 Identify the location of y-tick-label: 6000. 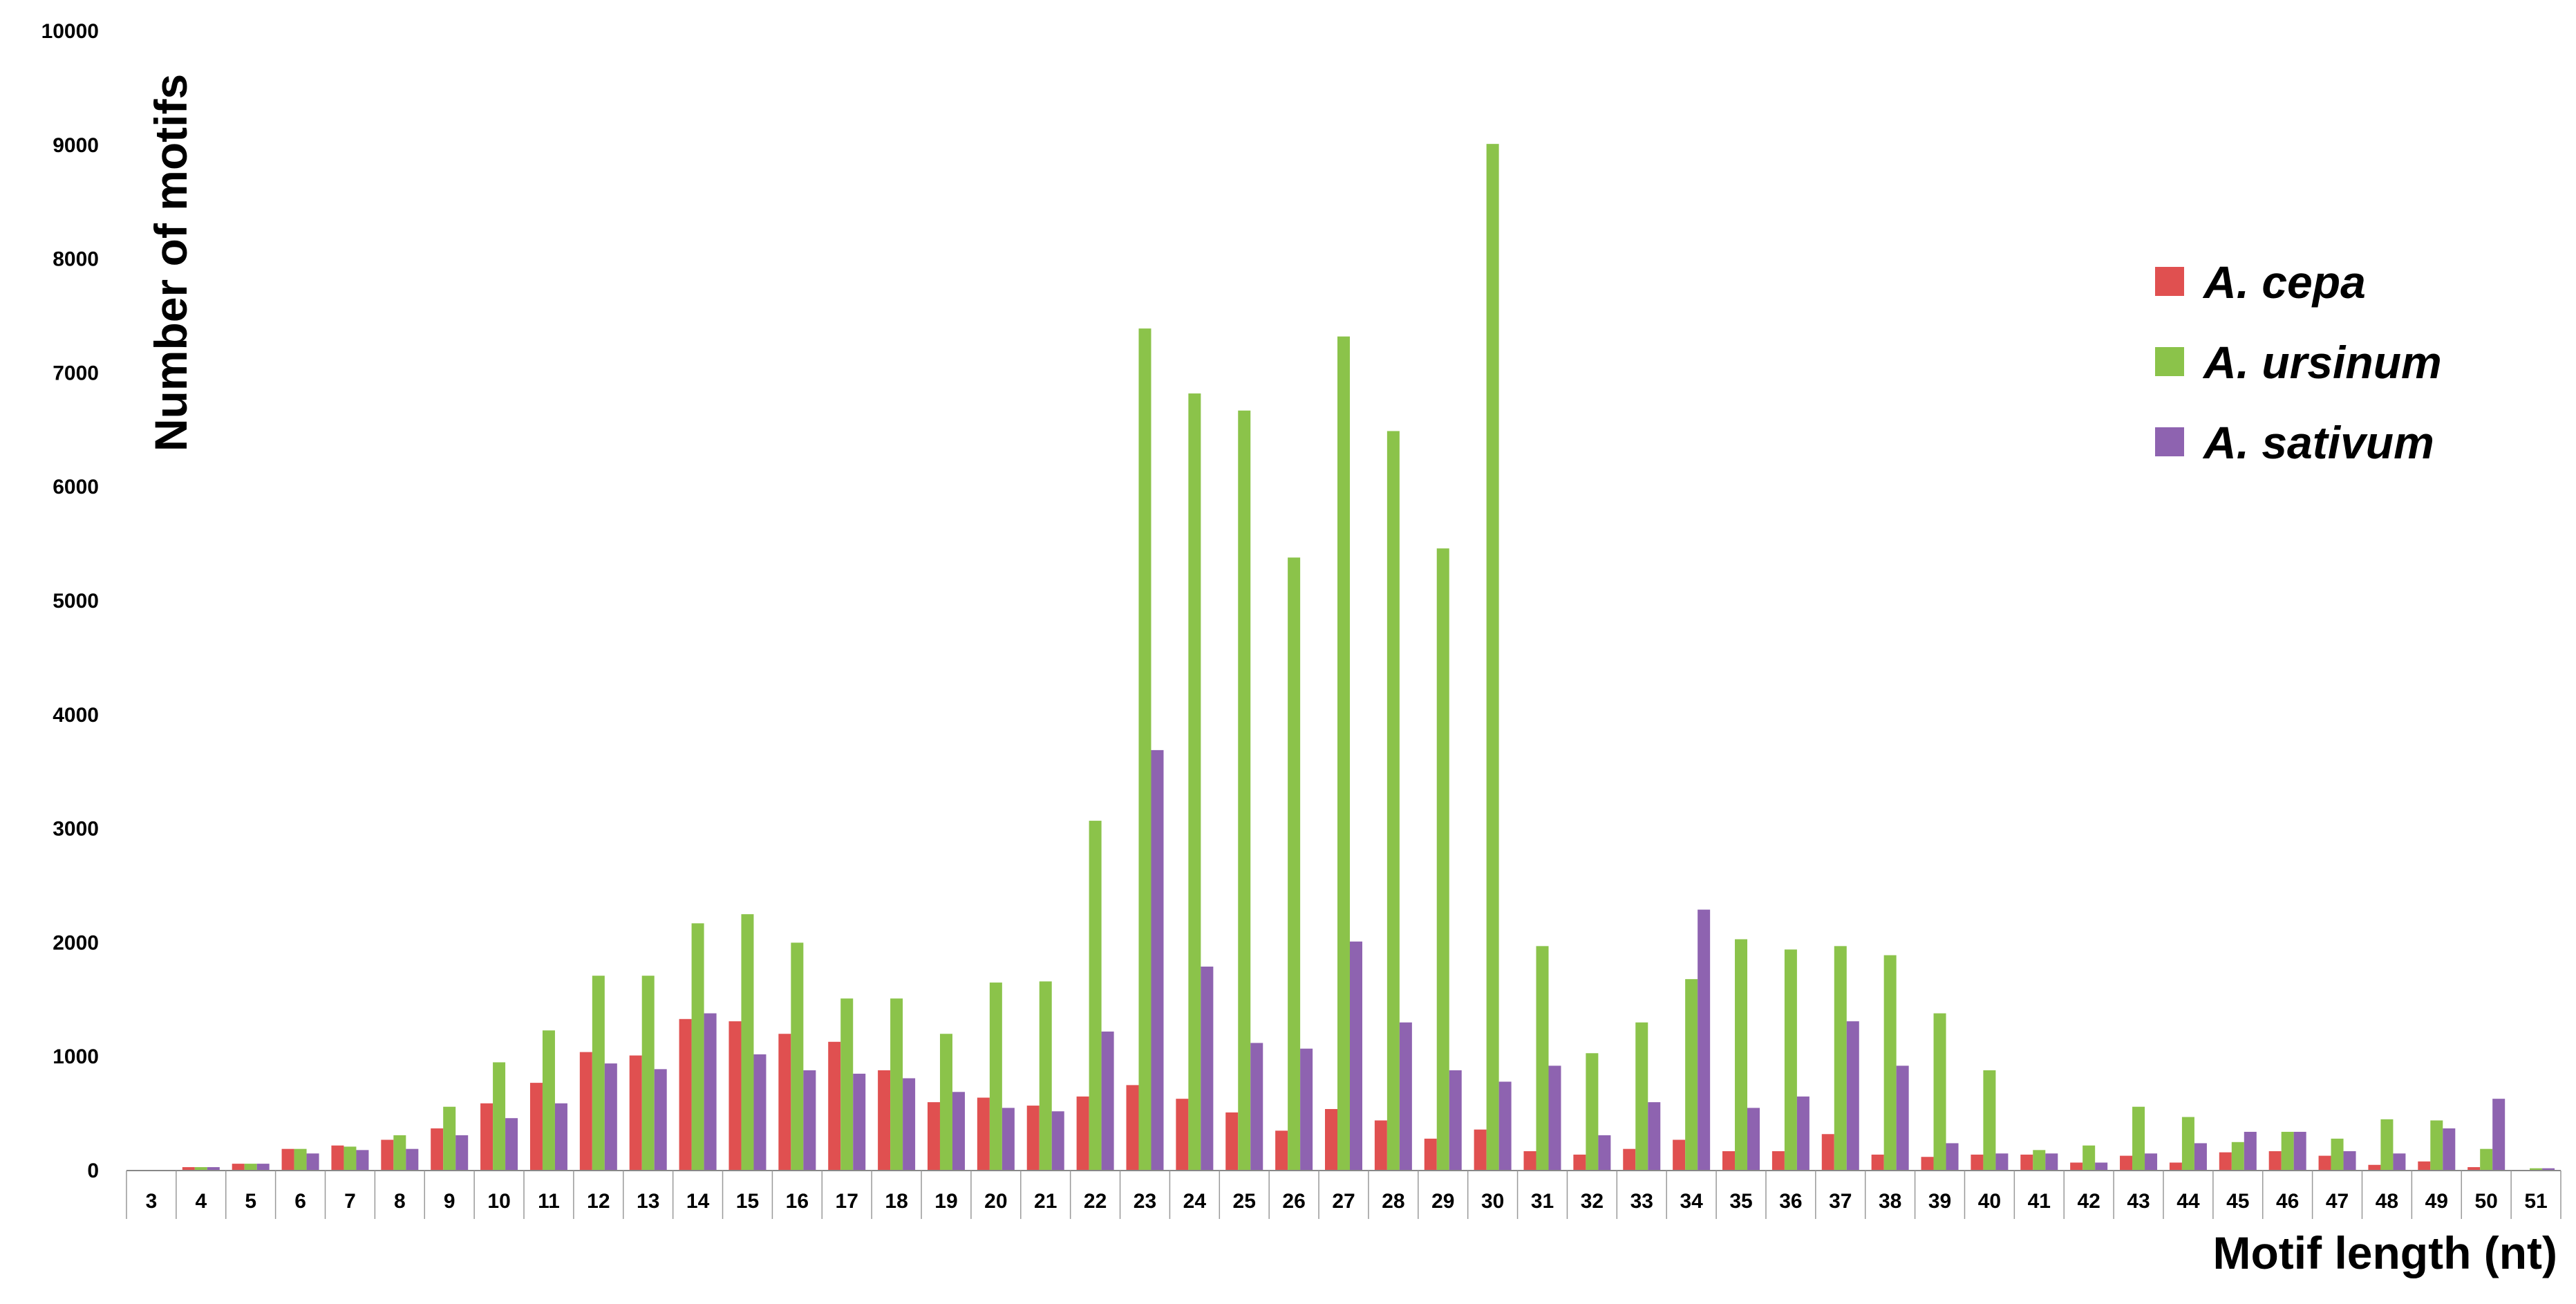
(76, 487).